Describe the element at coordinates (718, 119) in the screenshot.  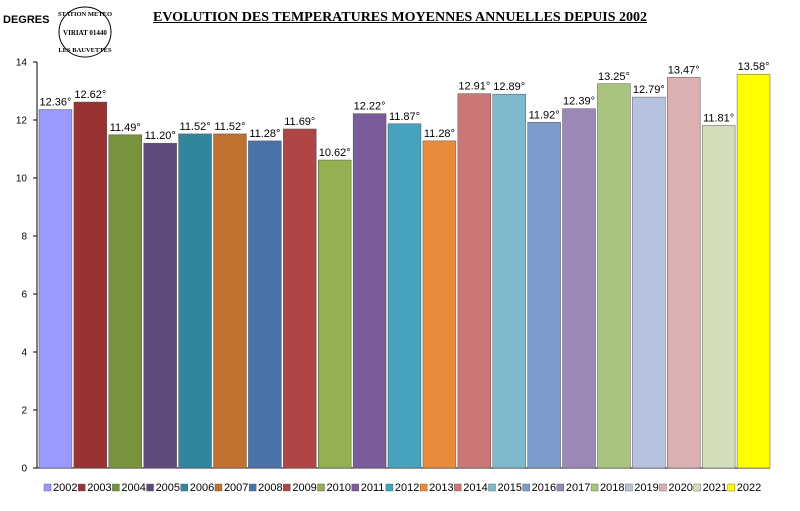
I see `data-label-2021: 11.81°` at that location.